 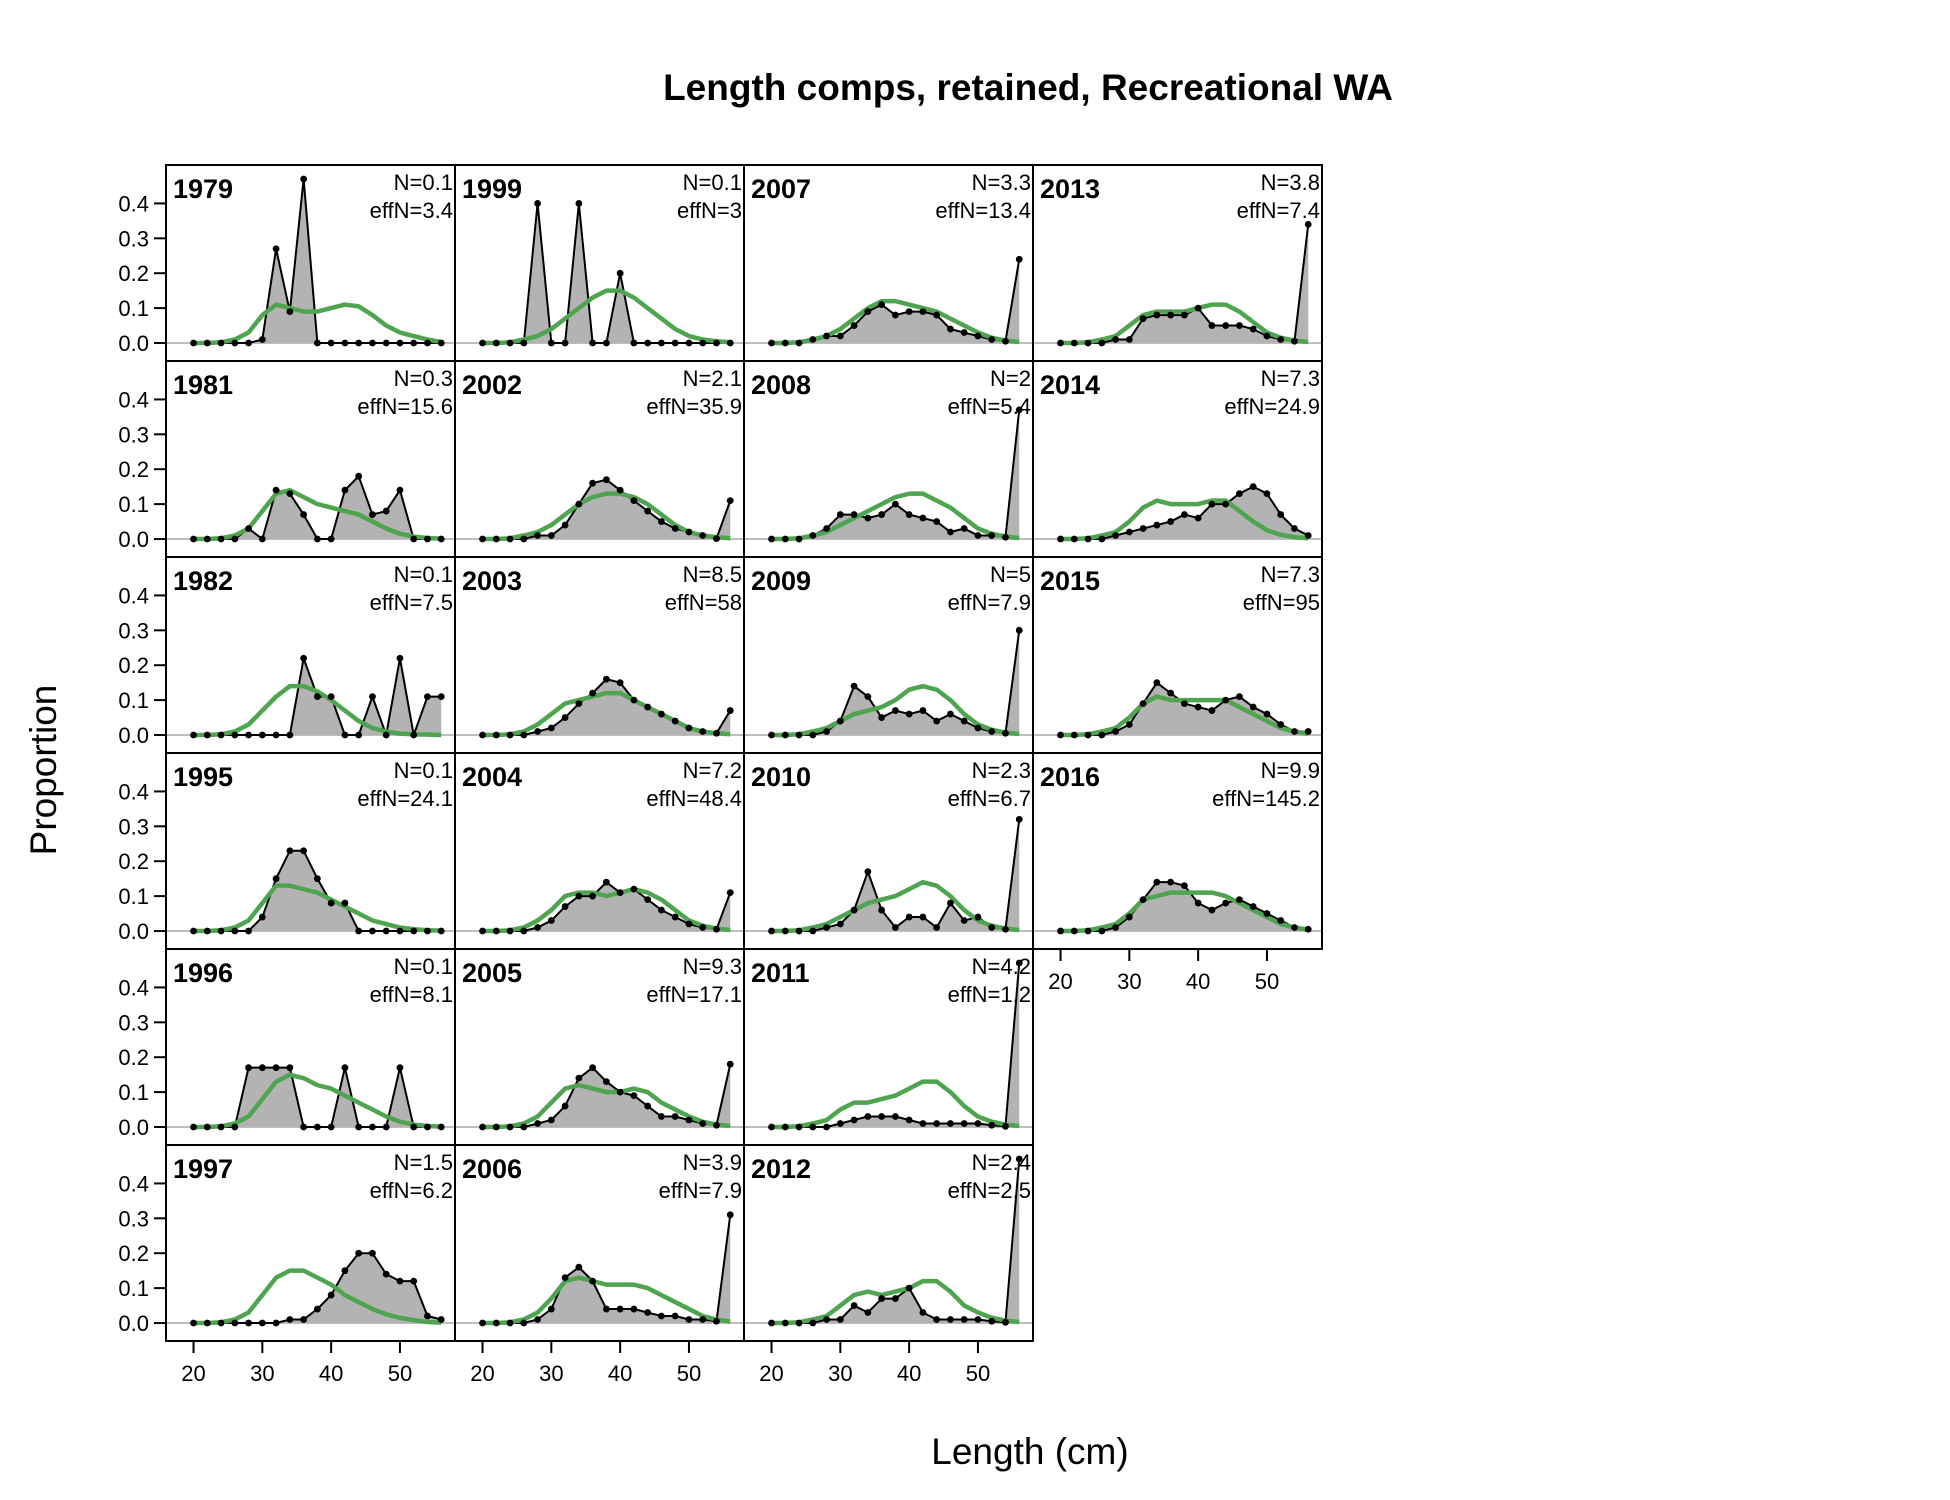 What do you see at coordinates (781, 581) in the screenshot?
I see `panel-year: 2009` at bounding box center [781, 581].